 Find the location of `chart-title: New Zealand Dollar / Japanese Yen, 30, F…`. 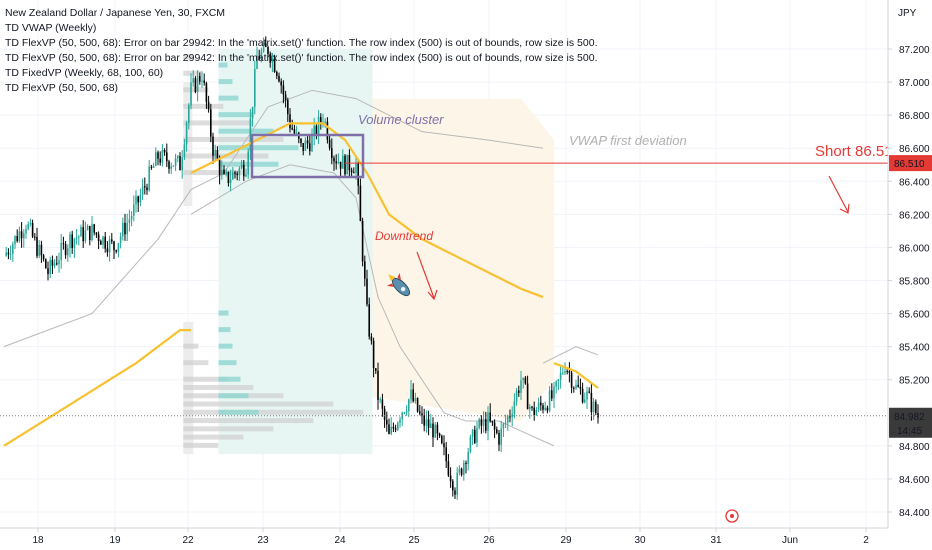

chart-title: New Zealand Dollar / Japanese Yen, 30, F… is located at coordinates (115, 13).